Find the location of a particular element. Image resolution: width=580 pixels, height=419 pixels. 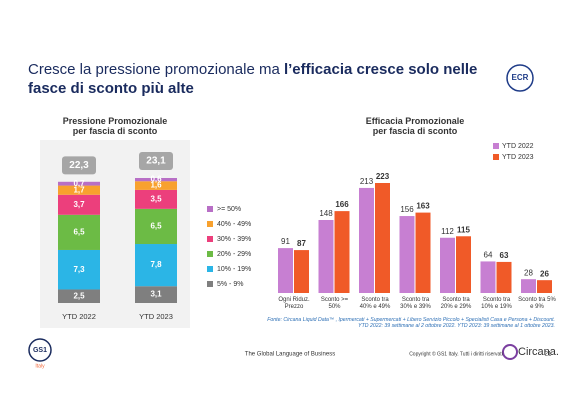

legend-label: 40% - 49% is located at coordinates (234, 224).